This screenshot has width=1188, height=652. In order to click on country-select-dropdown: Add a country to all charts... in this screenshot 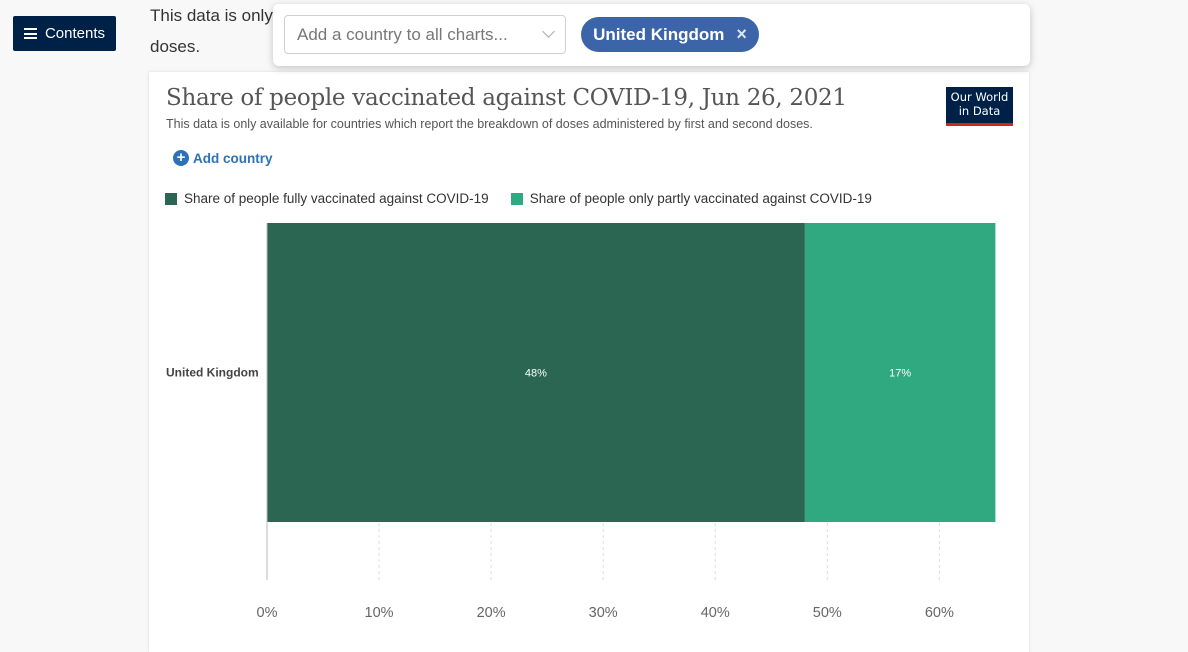, I will do `click(425, 34)`.